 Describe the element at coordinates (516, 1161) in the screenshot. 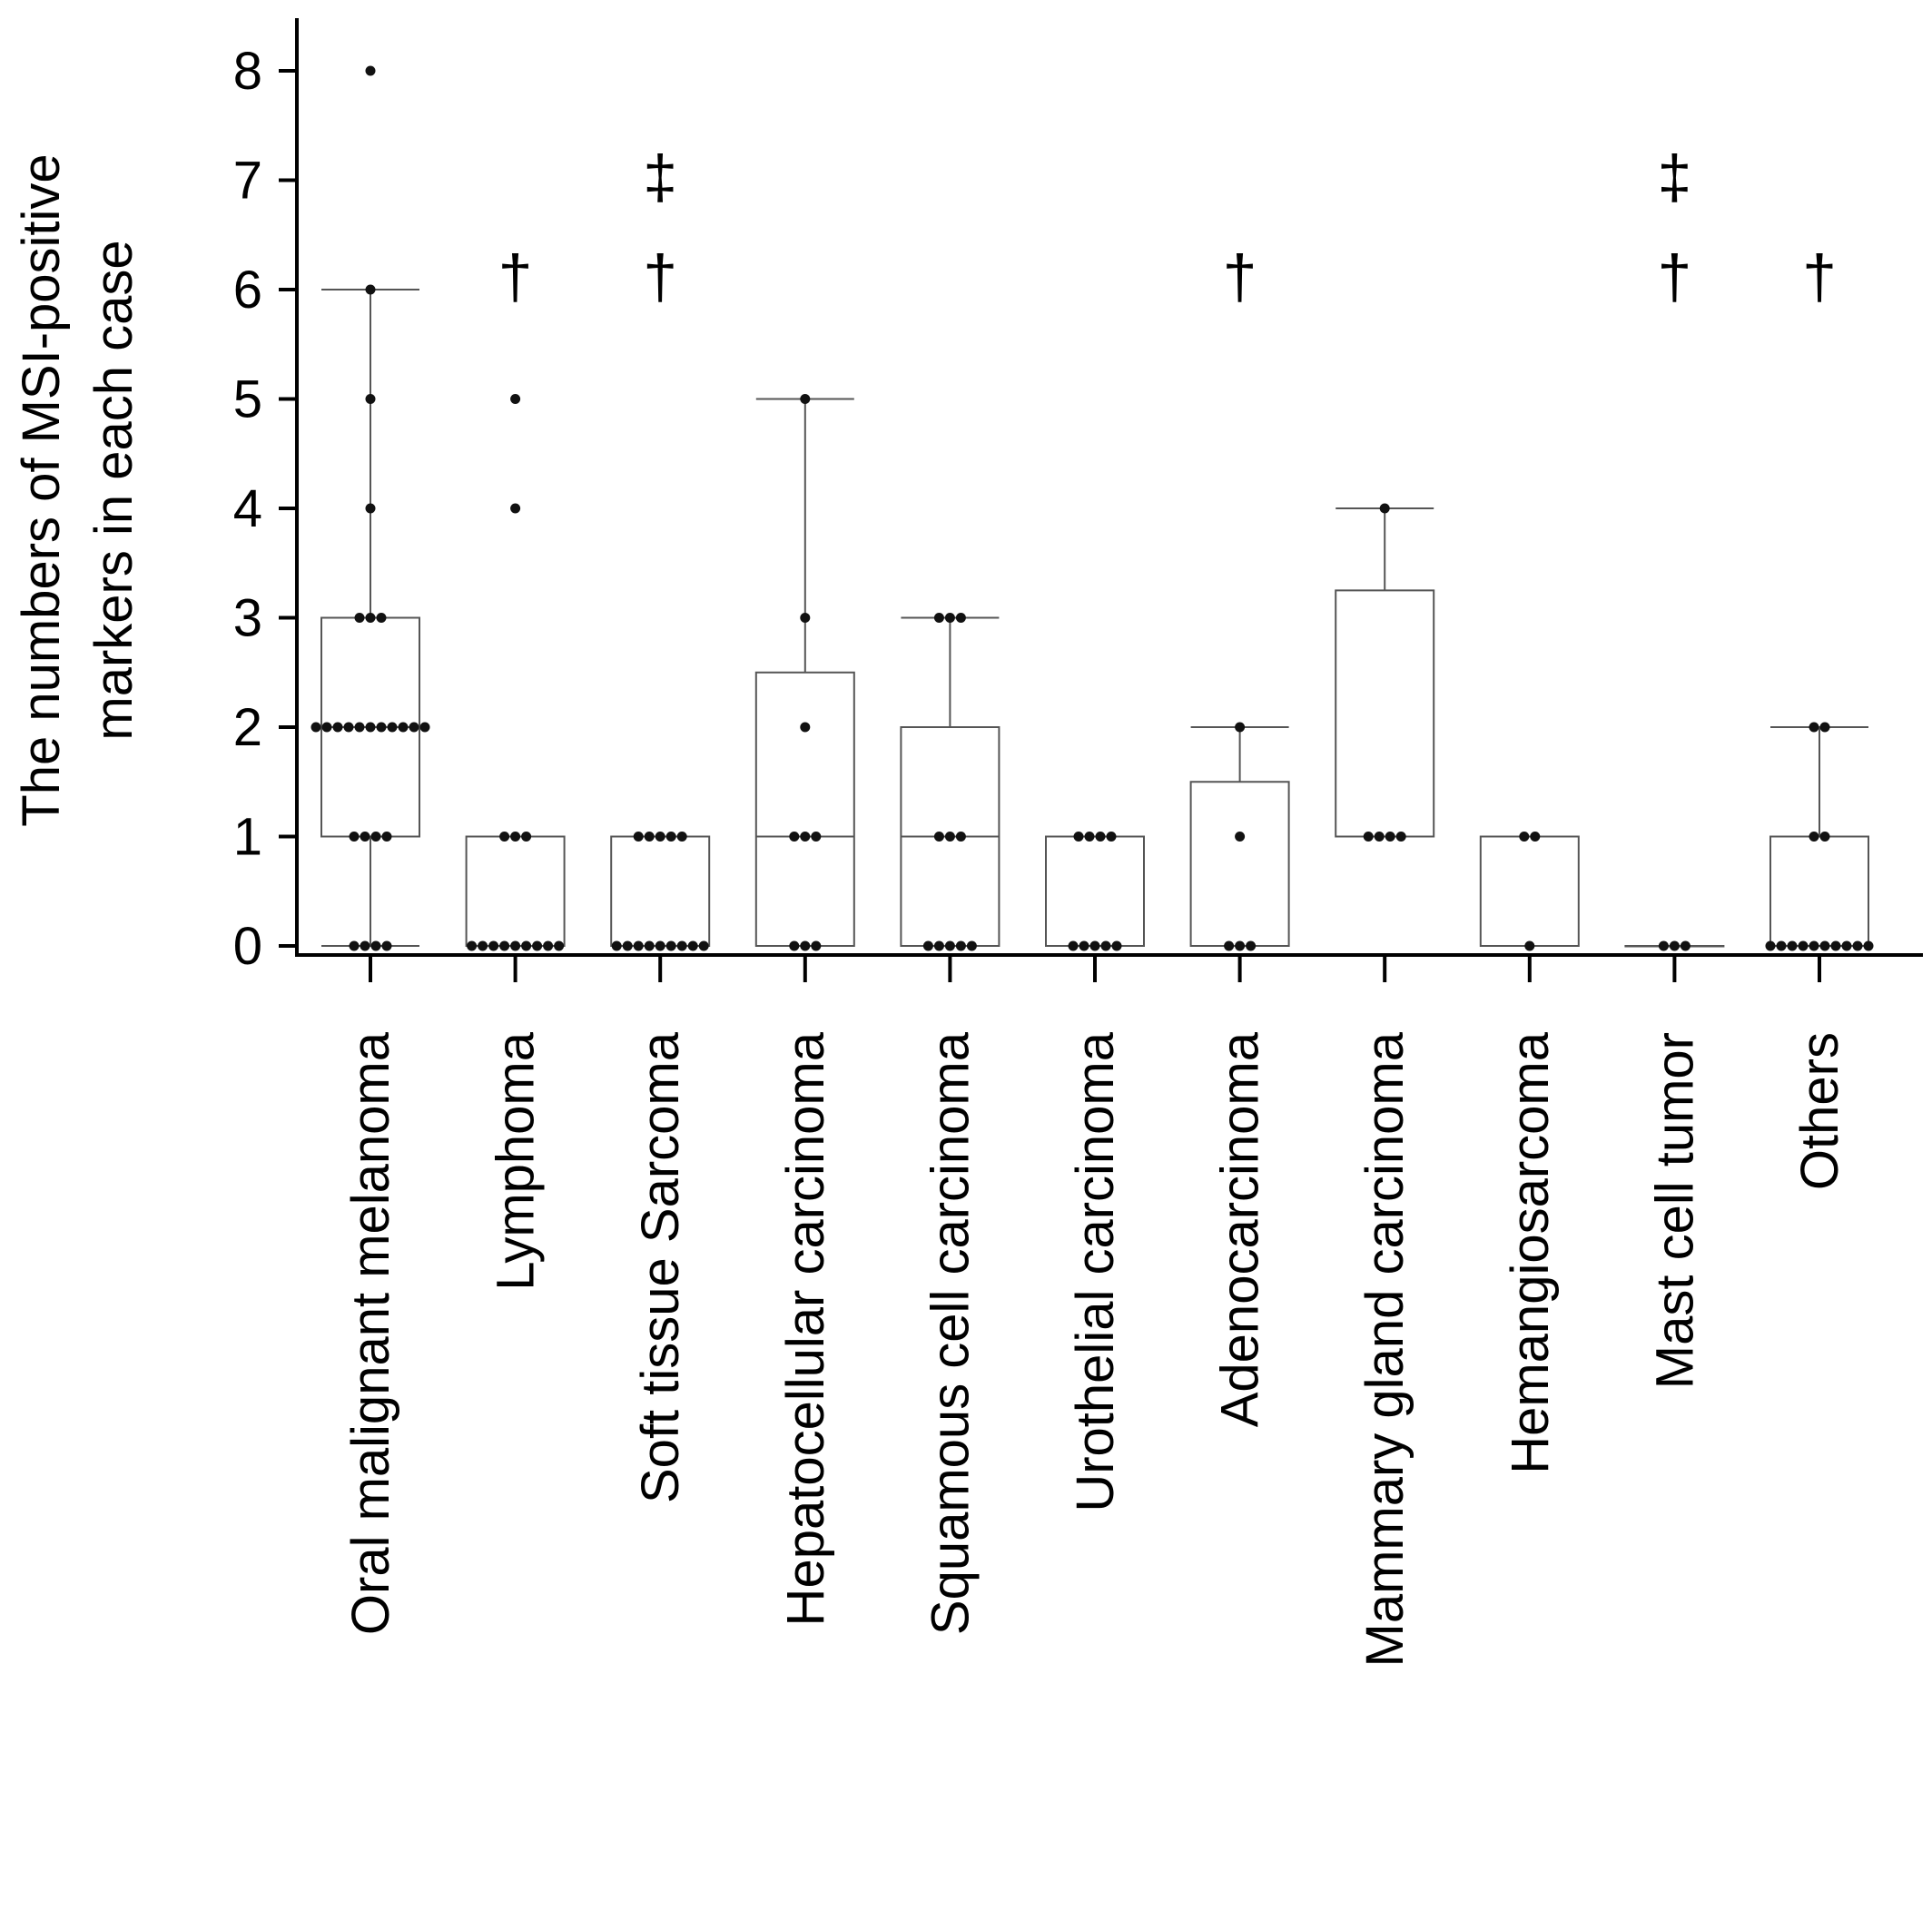

I see `category-label: Lymphoma` at that location.